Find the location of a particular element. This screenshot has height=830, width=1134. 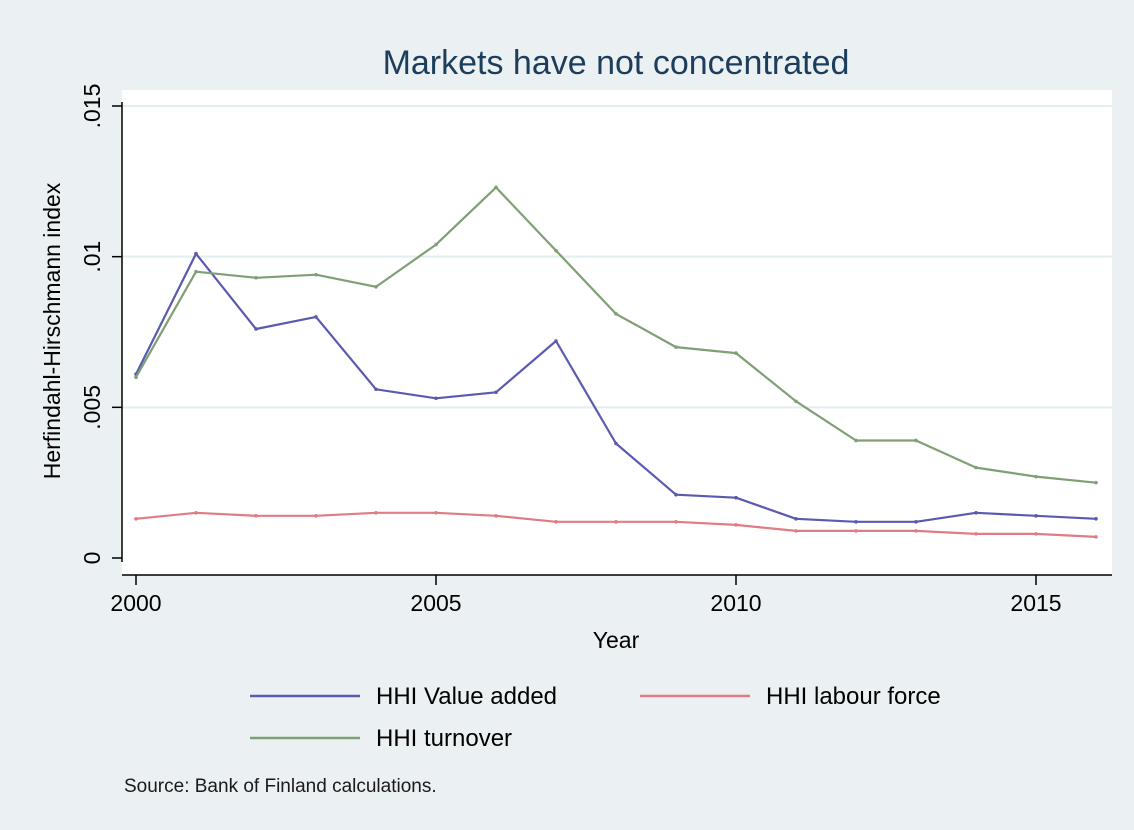

y-tick-label-1: .005 is located at coordinates (92, 407).